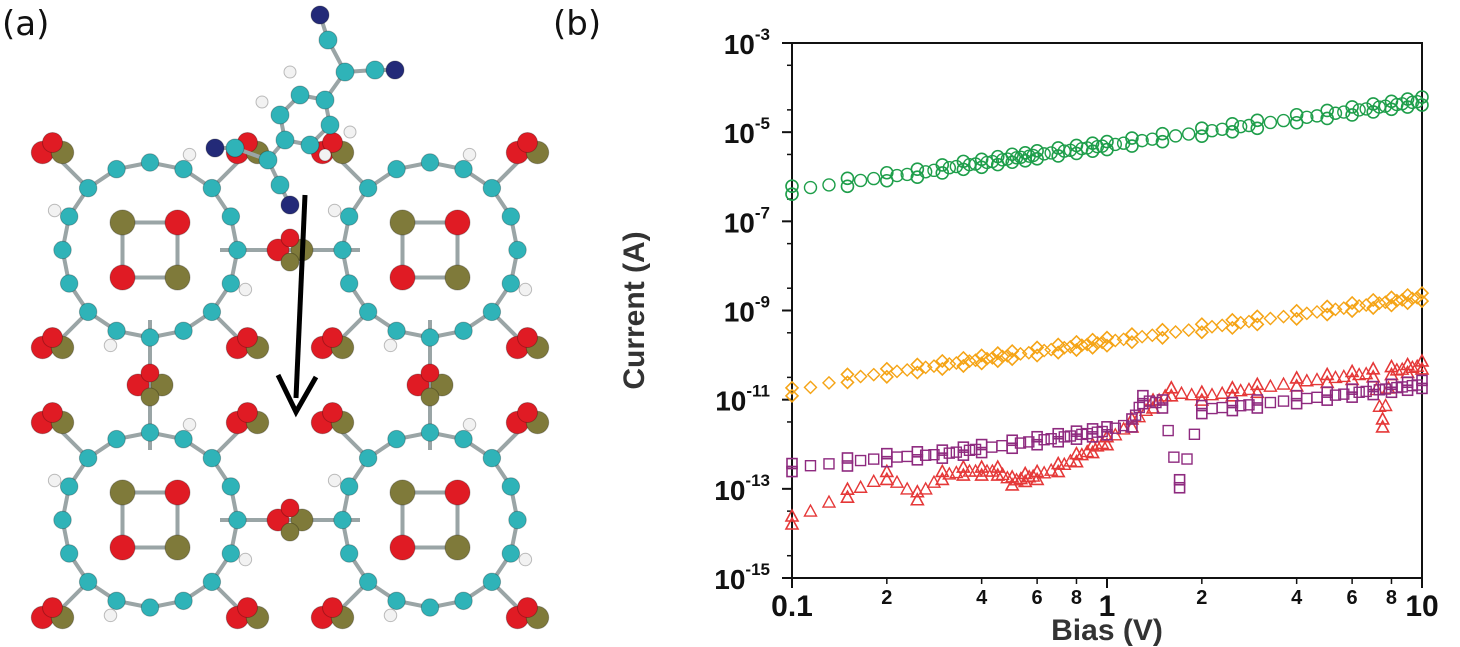 Image resolution: width=1460 pixels, height=647 pixels. What do you see at coordinates (1107, 606) in the screenshot?
I see `x-tick-label: 1` at bounding box center [1107, 606].